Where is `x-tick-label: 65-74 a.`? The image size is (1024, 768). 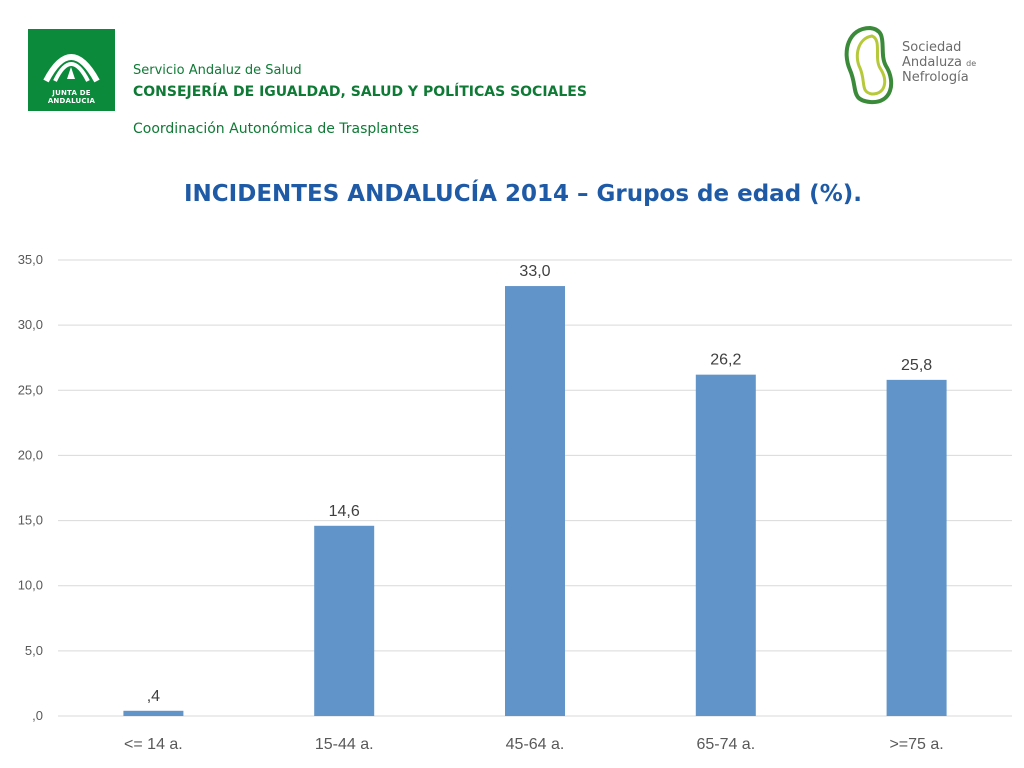
x-tick-label: 65-74 a. is located at coordinates (725, 744).